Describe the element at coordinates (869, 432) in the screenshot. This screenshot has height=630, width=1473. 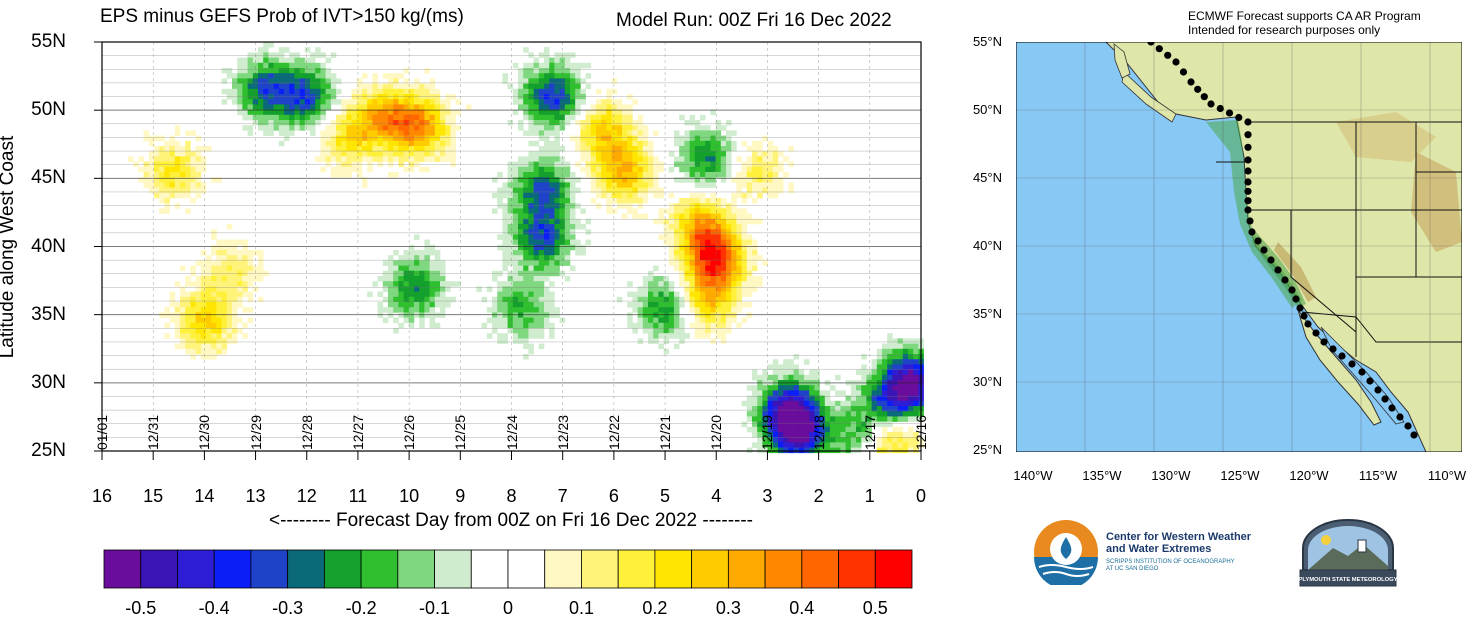
I see `date-tick-label: 12/17` at that location.